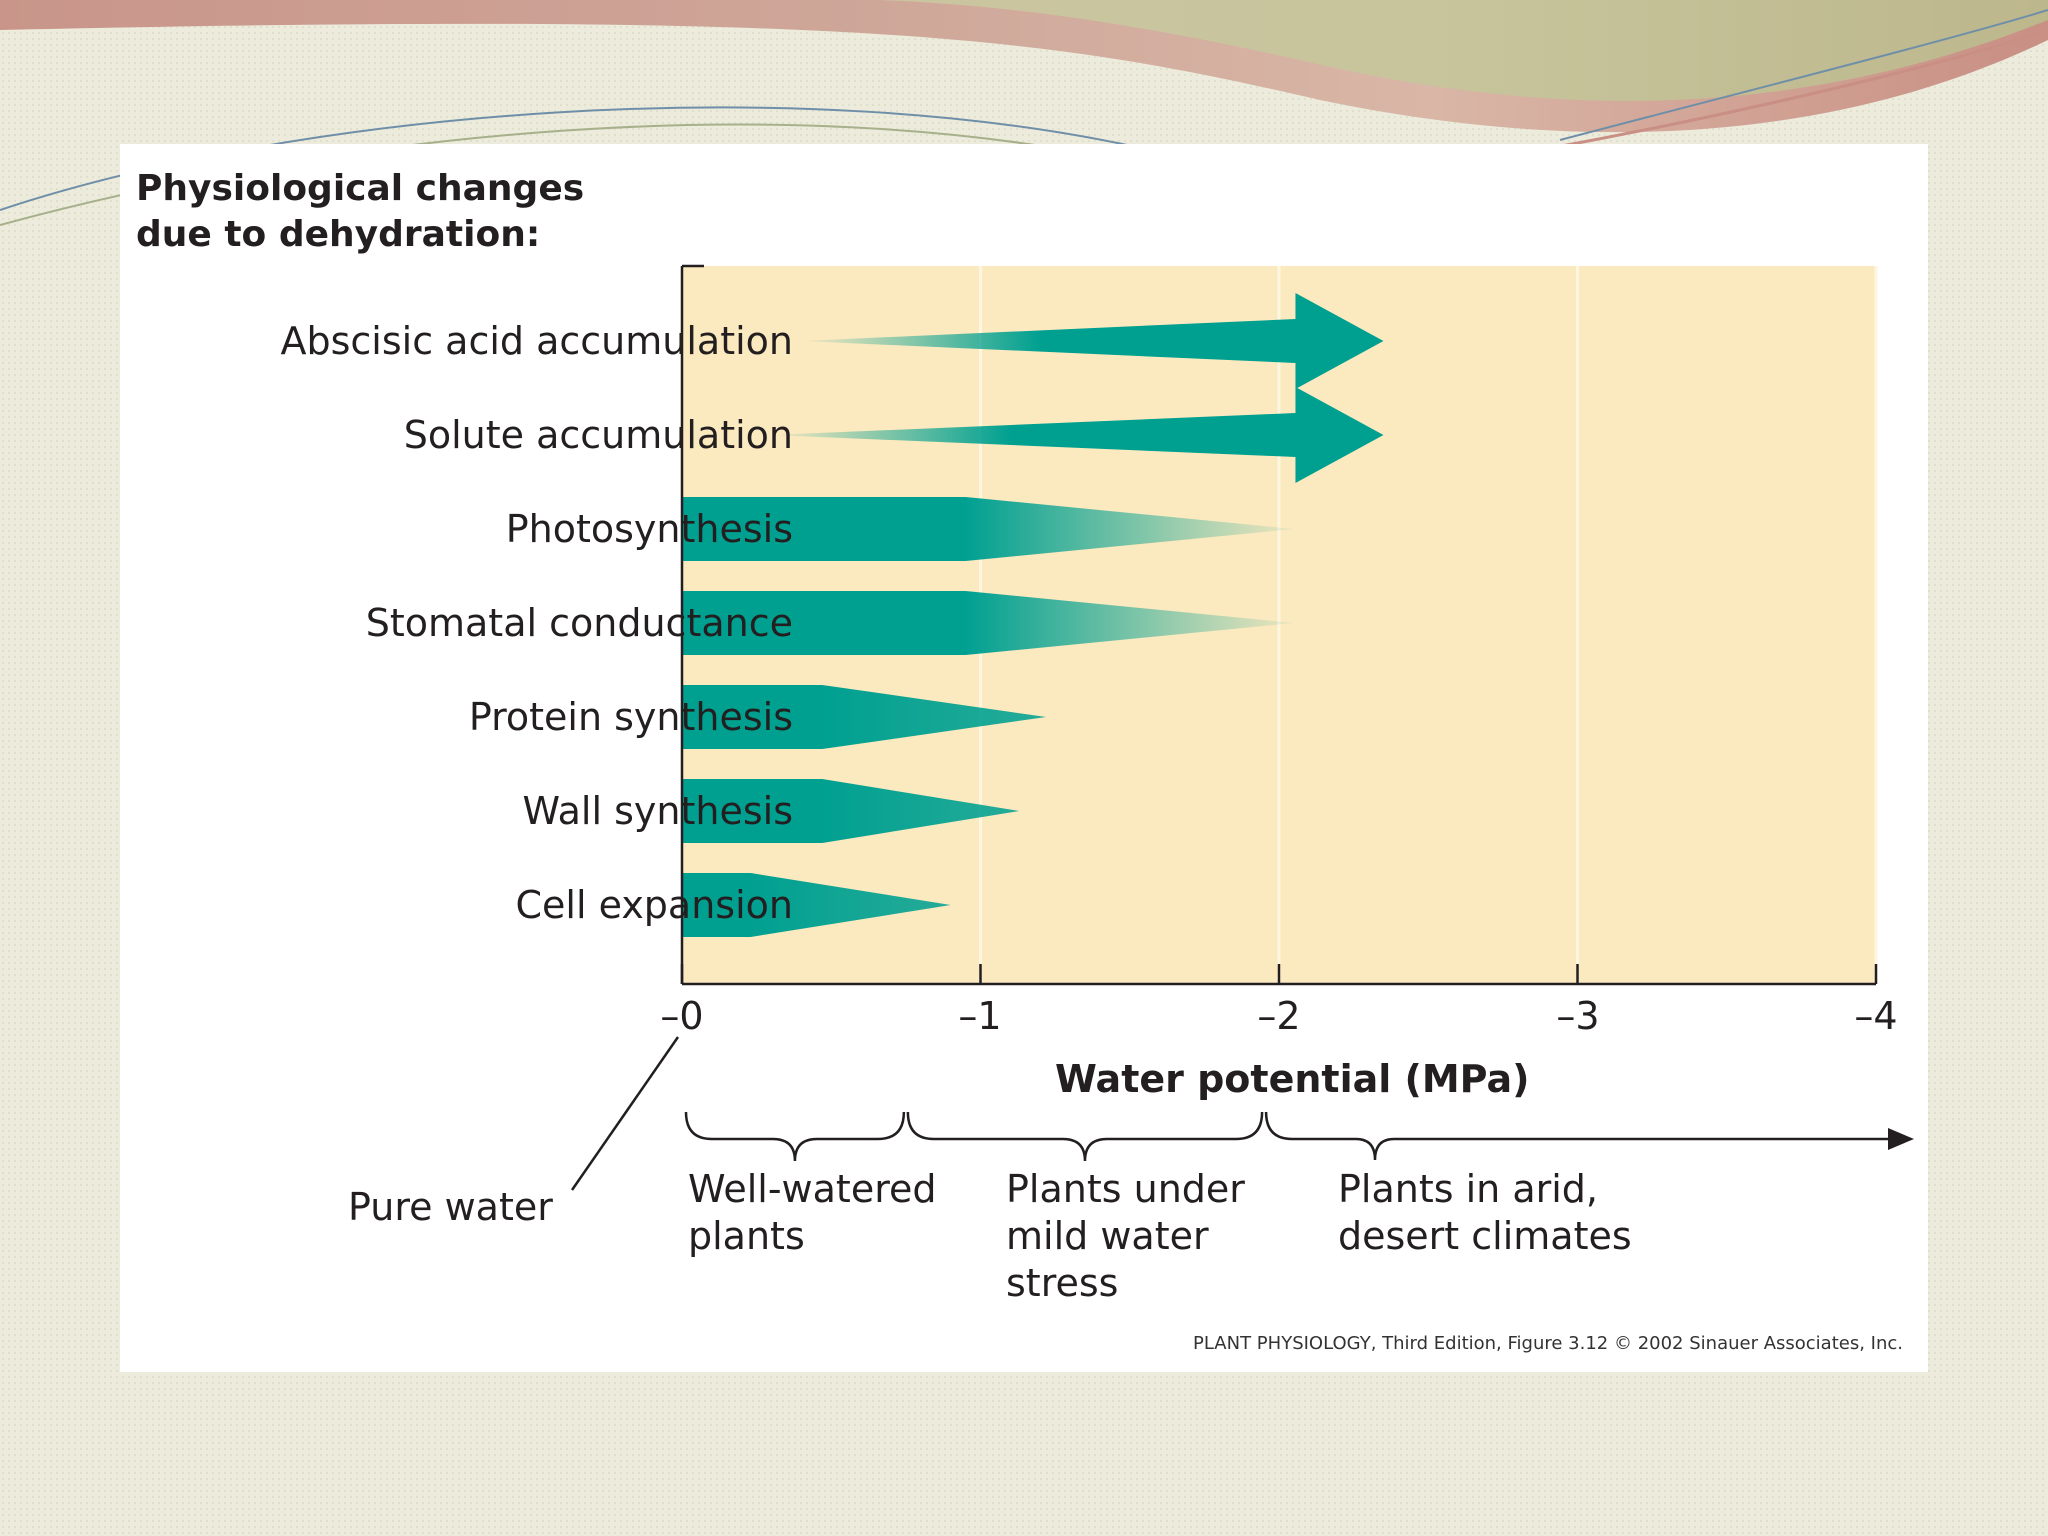  Describe the element at coordinates (988, 623) in the screenshot. I see `bar-stomatal-conductance` at that location.